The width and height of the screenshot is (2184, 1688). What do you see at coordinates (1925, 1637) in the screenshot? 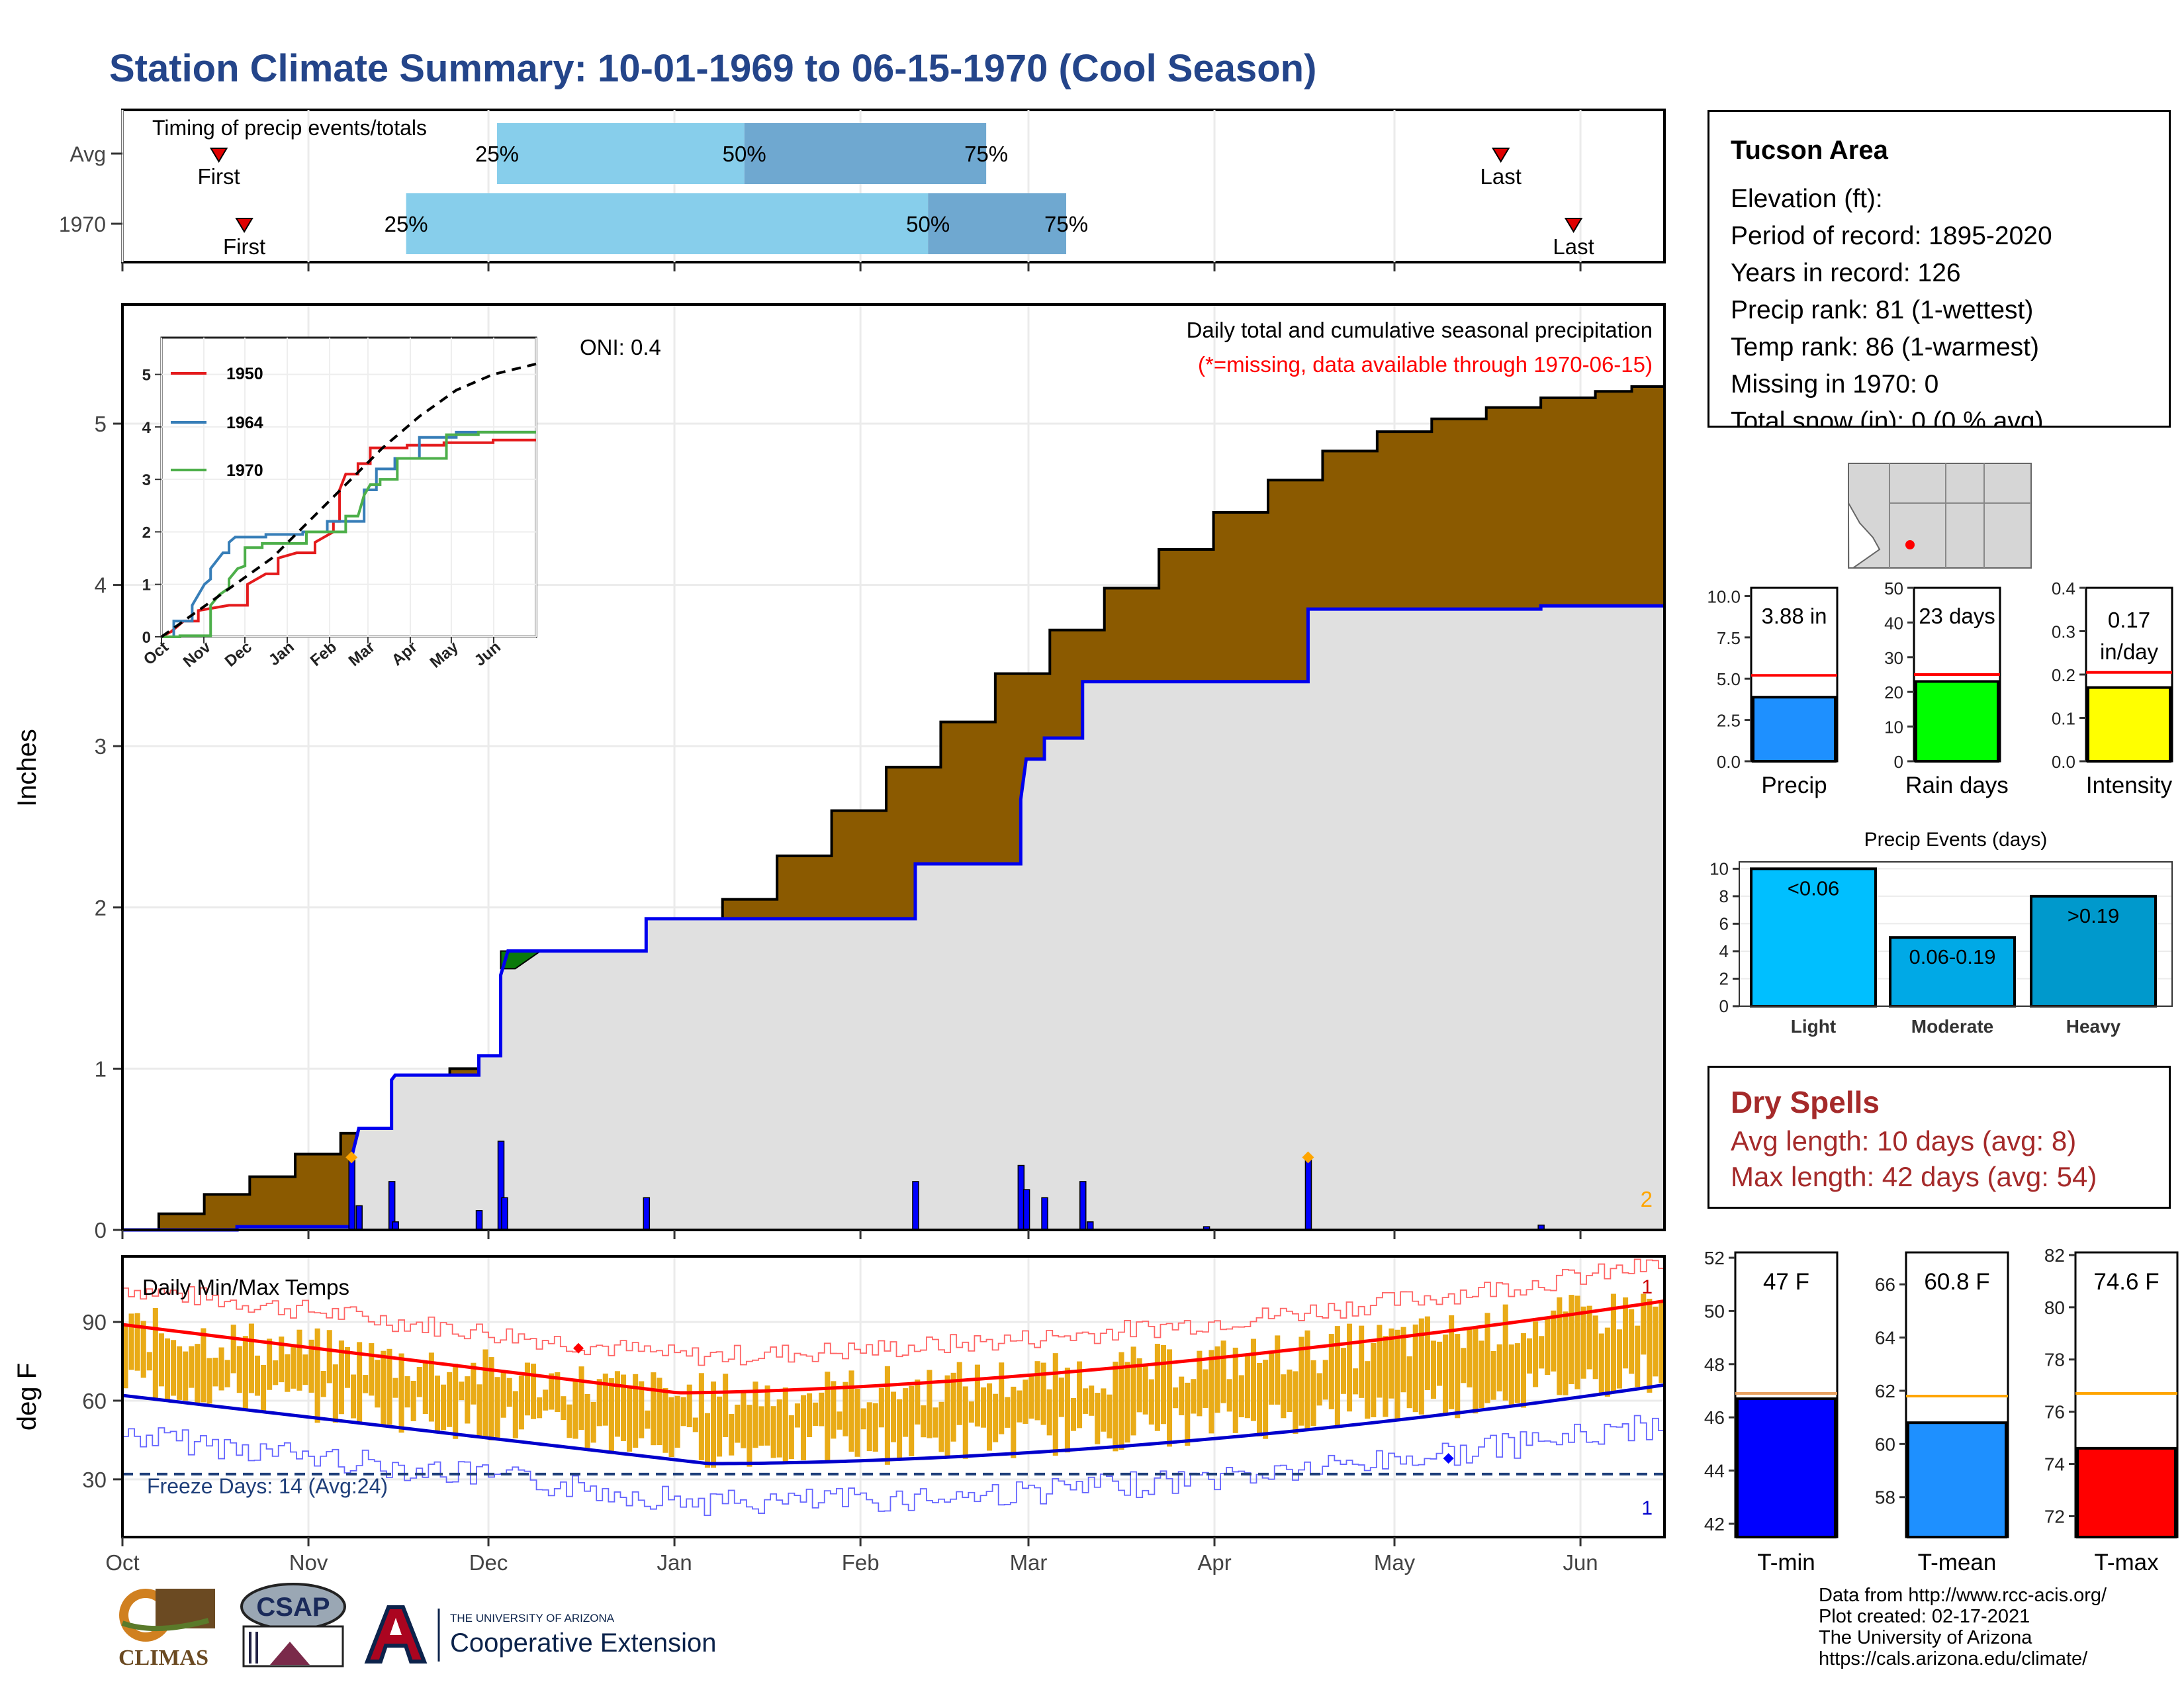
I see `credit-line: The University of Arizona` at bounding box center [1925, 1637].